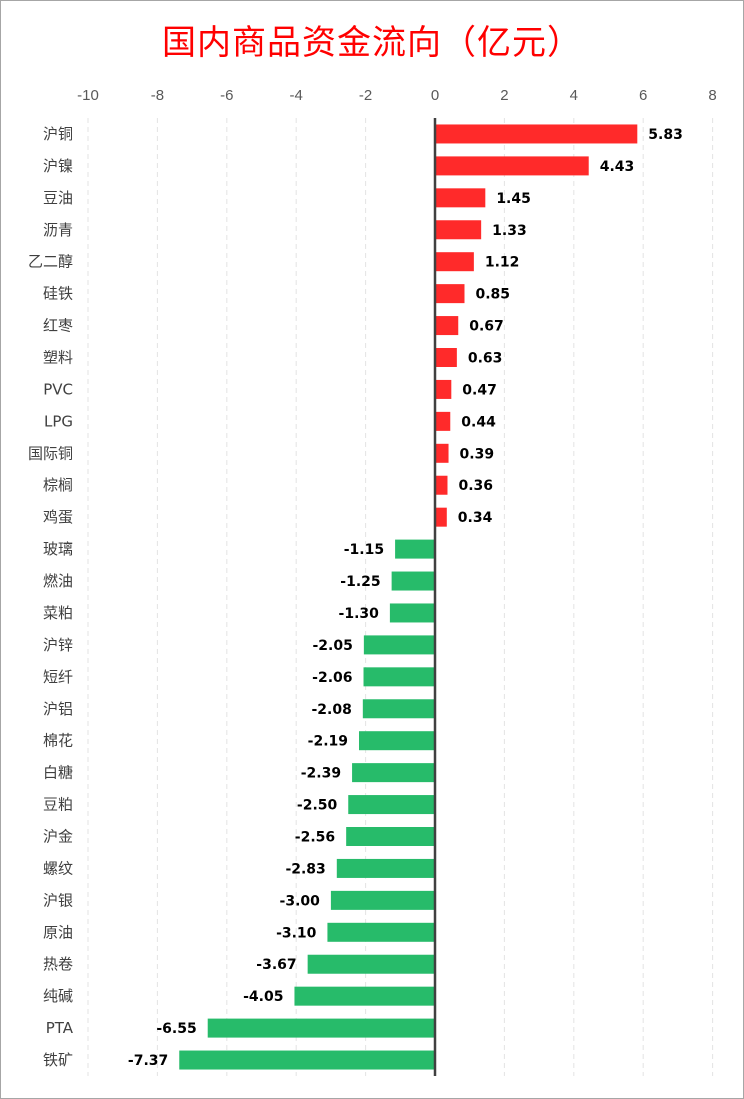  I want to click on data-label: -2.19, so click(328, 742).